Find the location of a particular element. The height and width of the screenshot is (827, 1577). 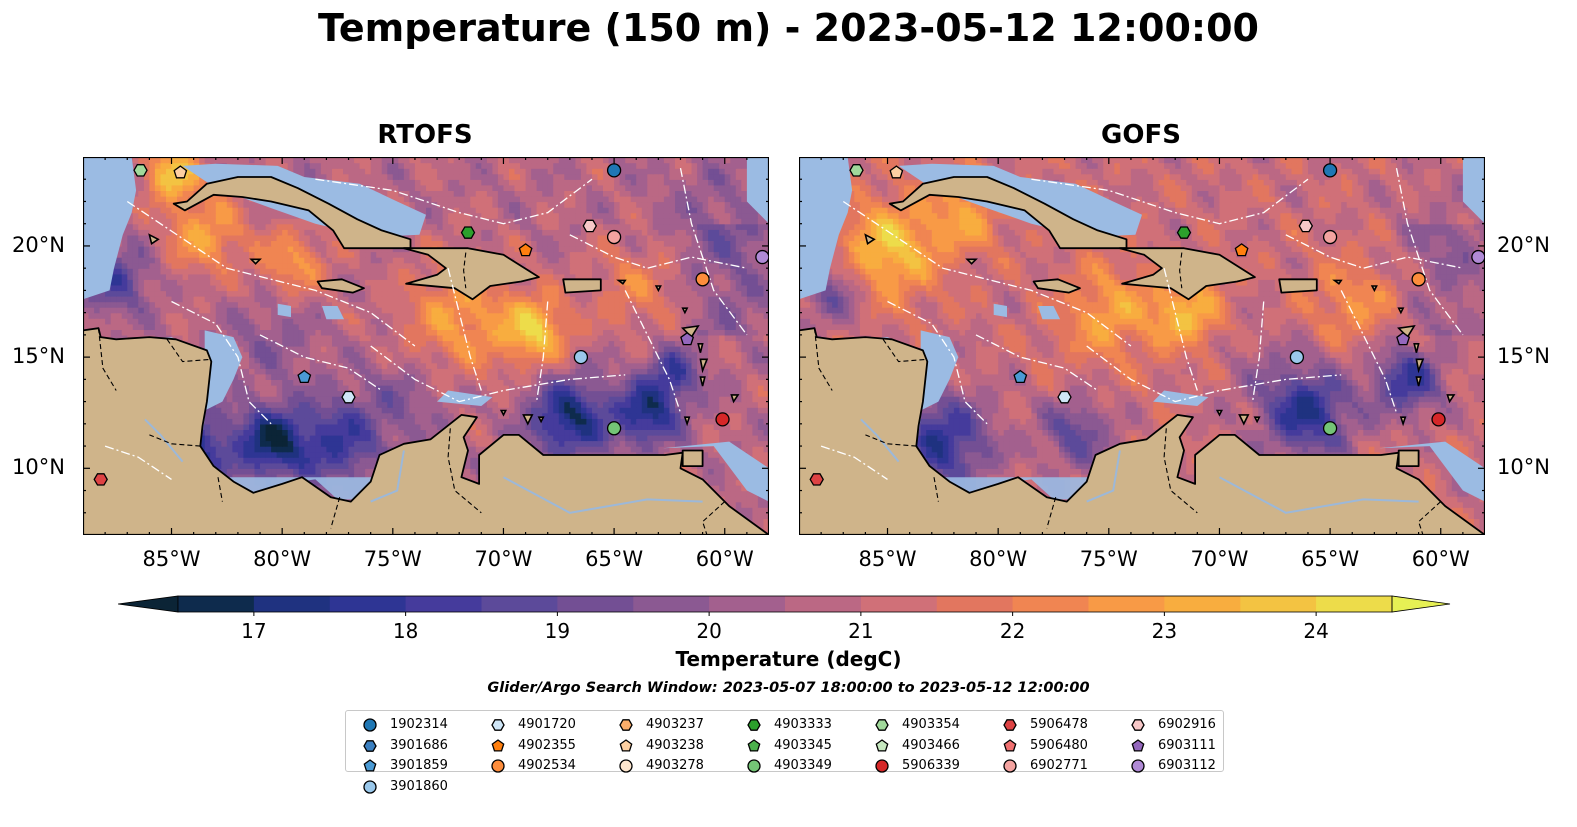

legend-item-label: 4901720 is located at coordinates (547, 724).